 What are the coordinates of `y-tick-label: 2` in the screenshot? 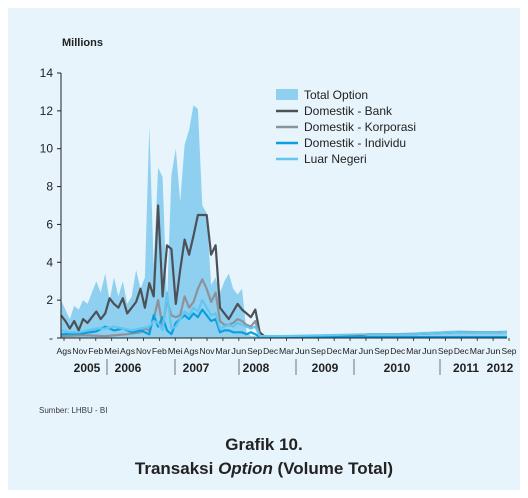 It's located at (49, 300).